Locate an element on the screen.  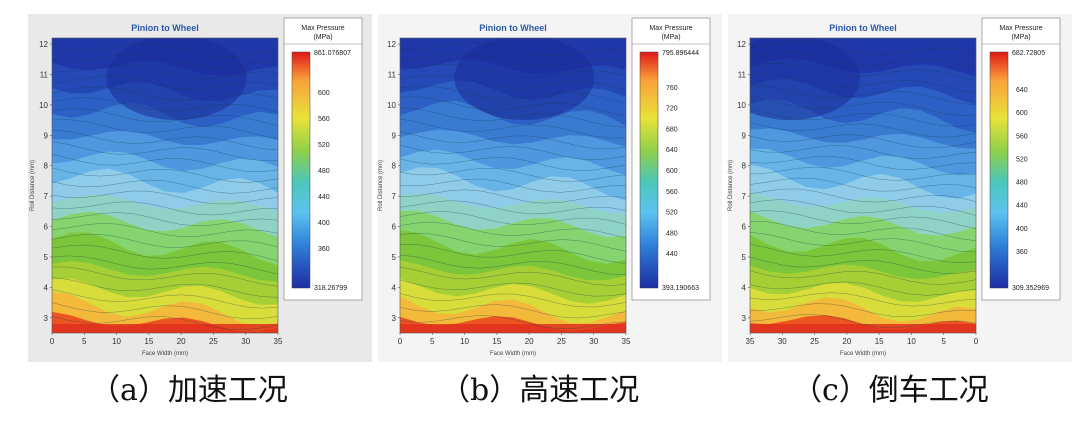
panel-caption: （a）加速工况 is located at coordinates (189, 390).